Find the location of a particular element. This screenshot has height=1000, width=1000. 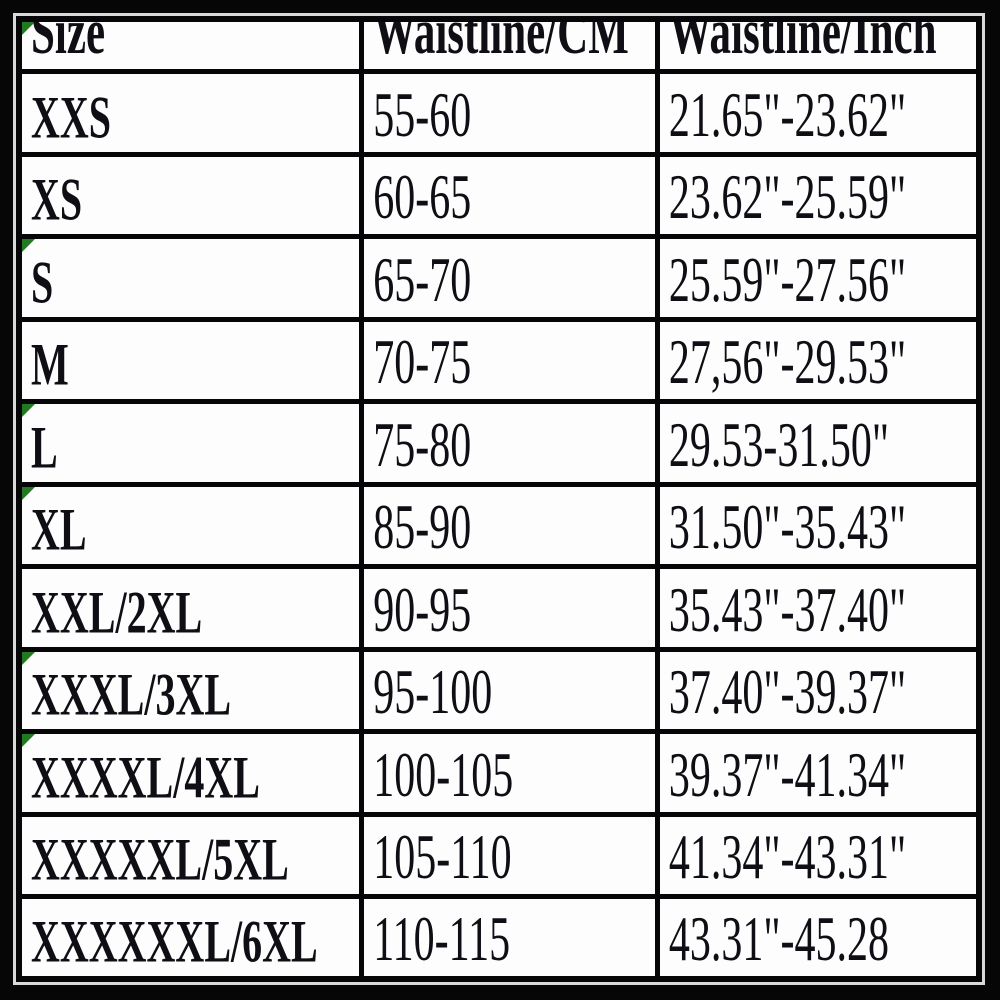

table-row: M 70-75 27,56"-29.53" is located at coordinates (499, 360).